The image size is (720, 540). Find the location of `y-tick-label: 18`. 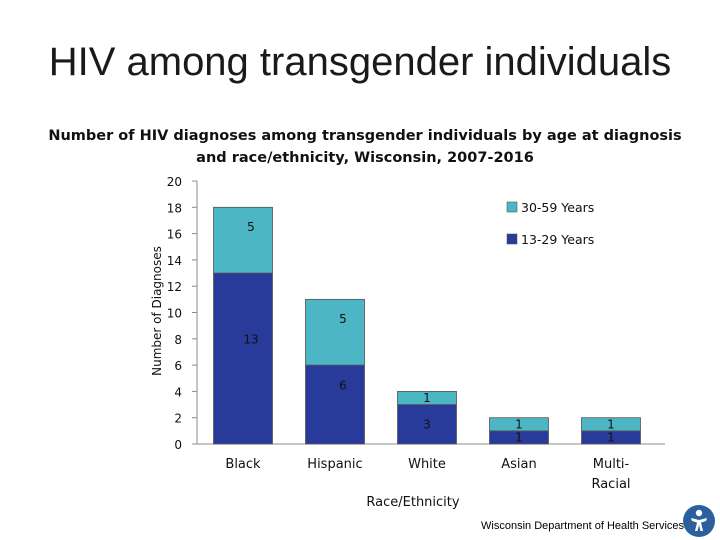

y-tick-label: 18 is located at coordinates (174, 208).